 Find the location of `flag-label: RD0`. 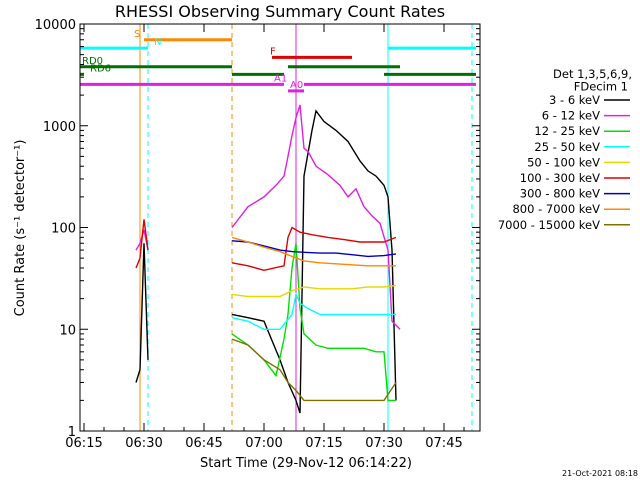

flag-label: RD0 is located at coordinates (92, 61).